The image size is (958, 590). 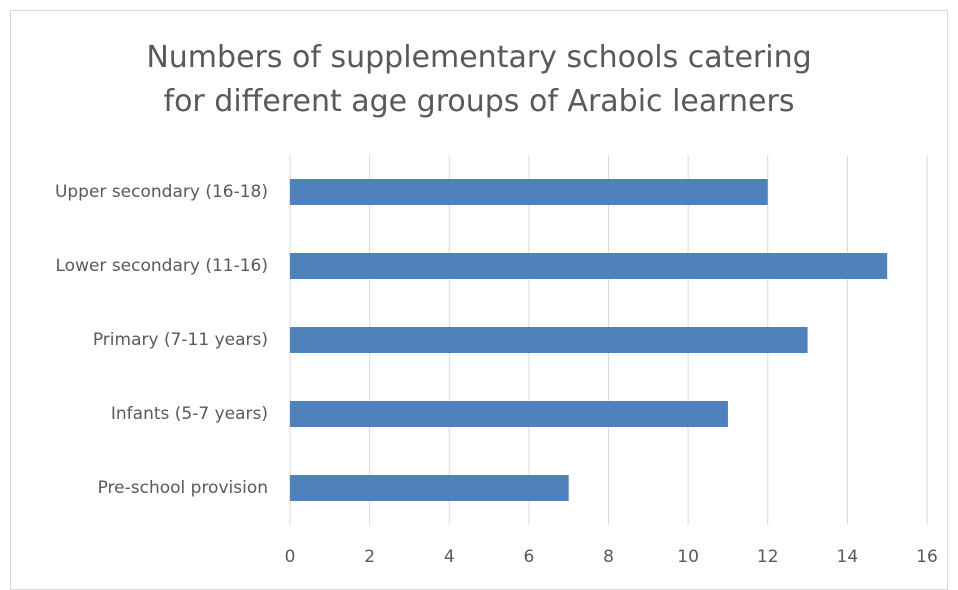 What do you see at coordinates (162, 266) in the screenshot?
I see `y-tick-label: Lower secondary (11-16)` at bounding box center [162, 266].